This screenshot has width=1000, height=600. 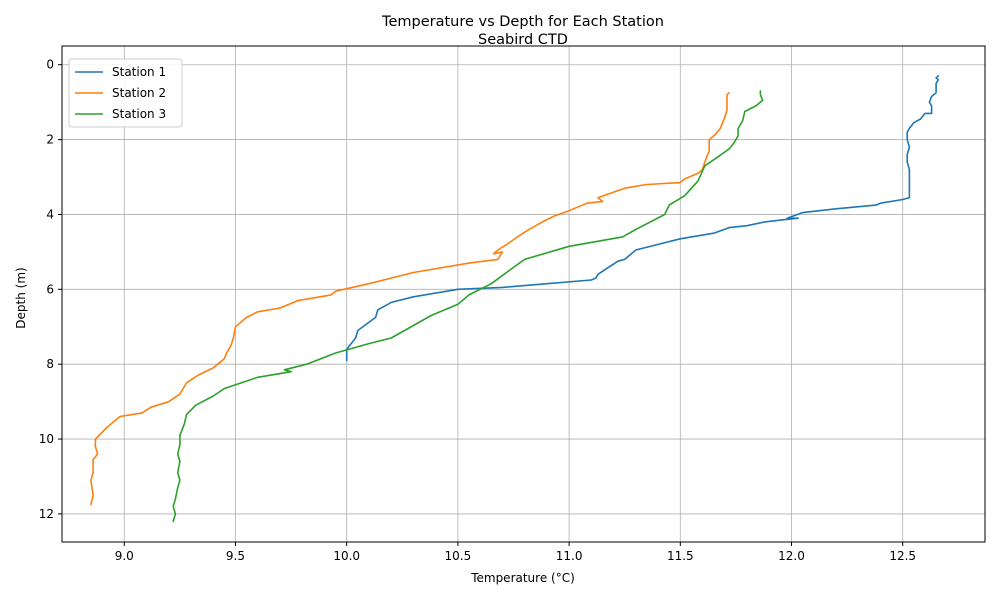 I want to click on chart-subtitle: Seabird CTD, so click(x=523, y=40).